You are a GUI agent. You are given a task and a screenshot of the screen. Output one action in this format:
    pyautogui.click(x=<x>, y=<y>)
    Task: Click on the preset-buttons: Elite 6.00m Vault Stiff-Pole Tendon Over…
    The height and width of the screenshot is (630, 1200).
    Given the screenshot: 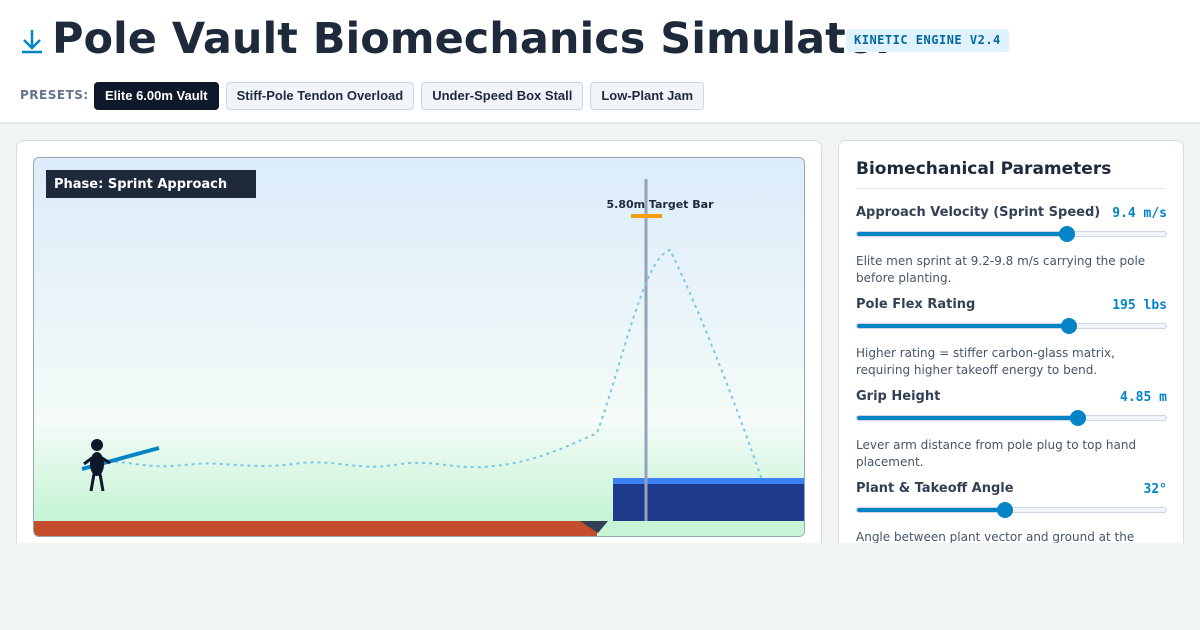 What is the action you would take?
    pyautogui.click(x=399, y=96)
    